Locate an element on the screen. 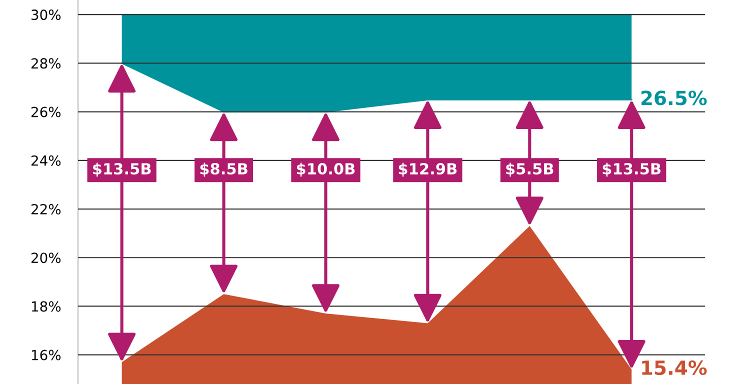  annotation: $5.5B is located at coordinates (530, 169).